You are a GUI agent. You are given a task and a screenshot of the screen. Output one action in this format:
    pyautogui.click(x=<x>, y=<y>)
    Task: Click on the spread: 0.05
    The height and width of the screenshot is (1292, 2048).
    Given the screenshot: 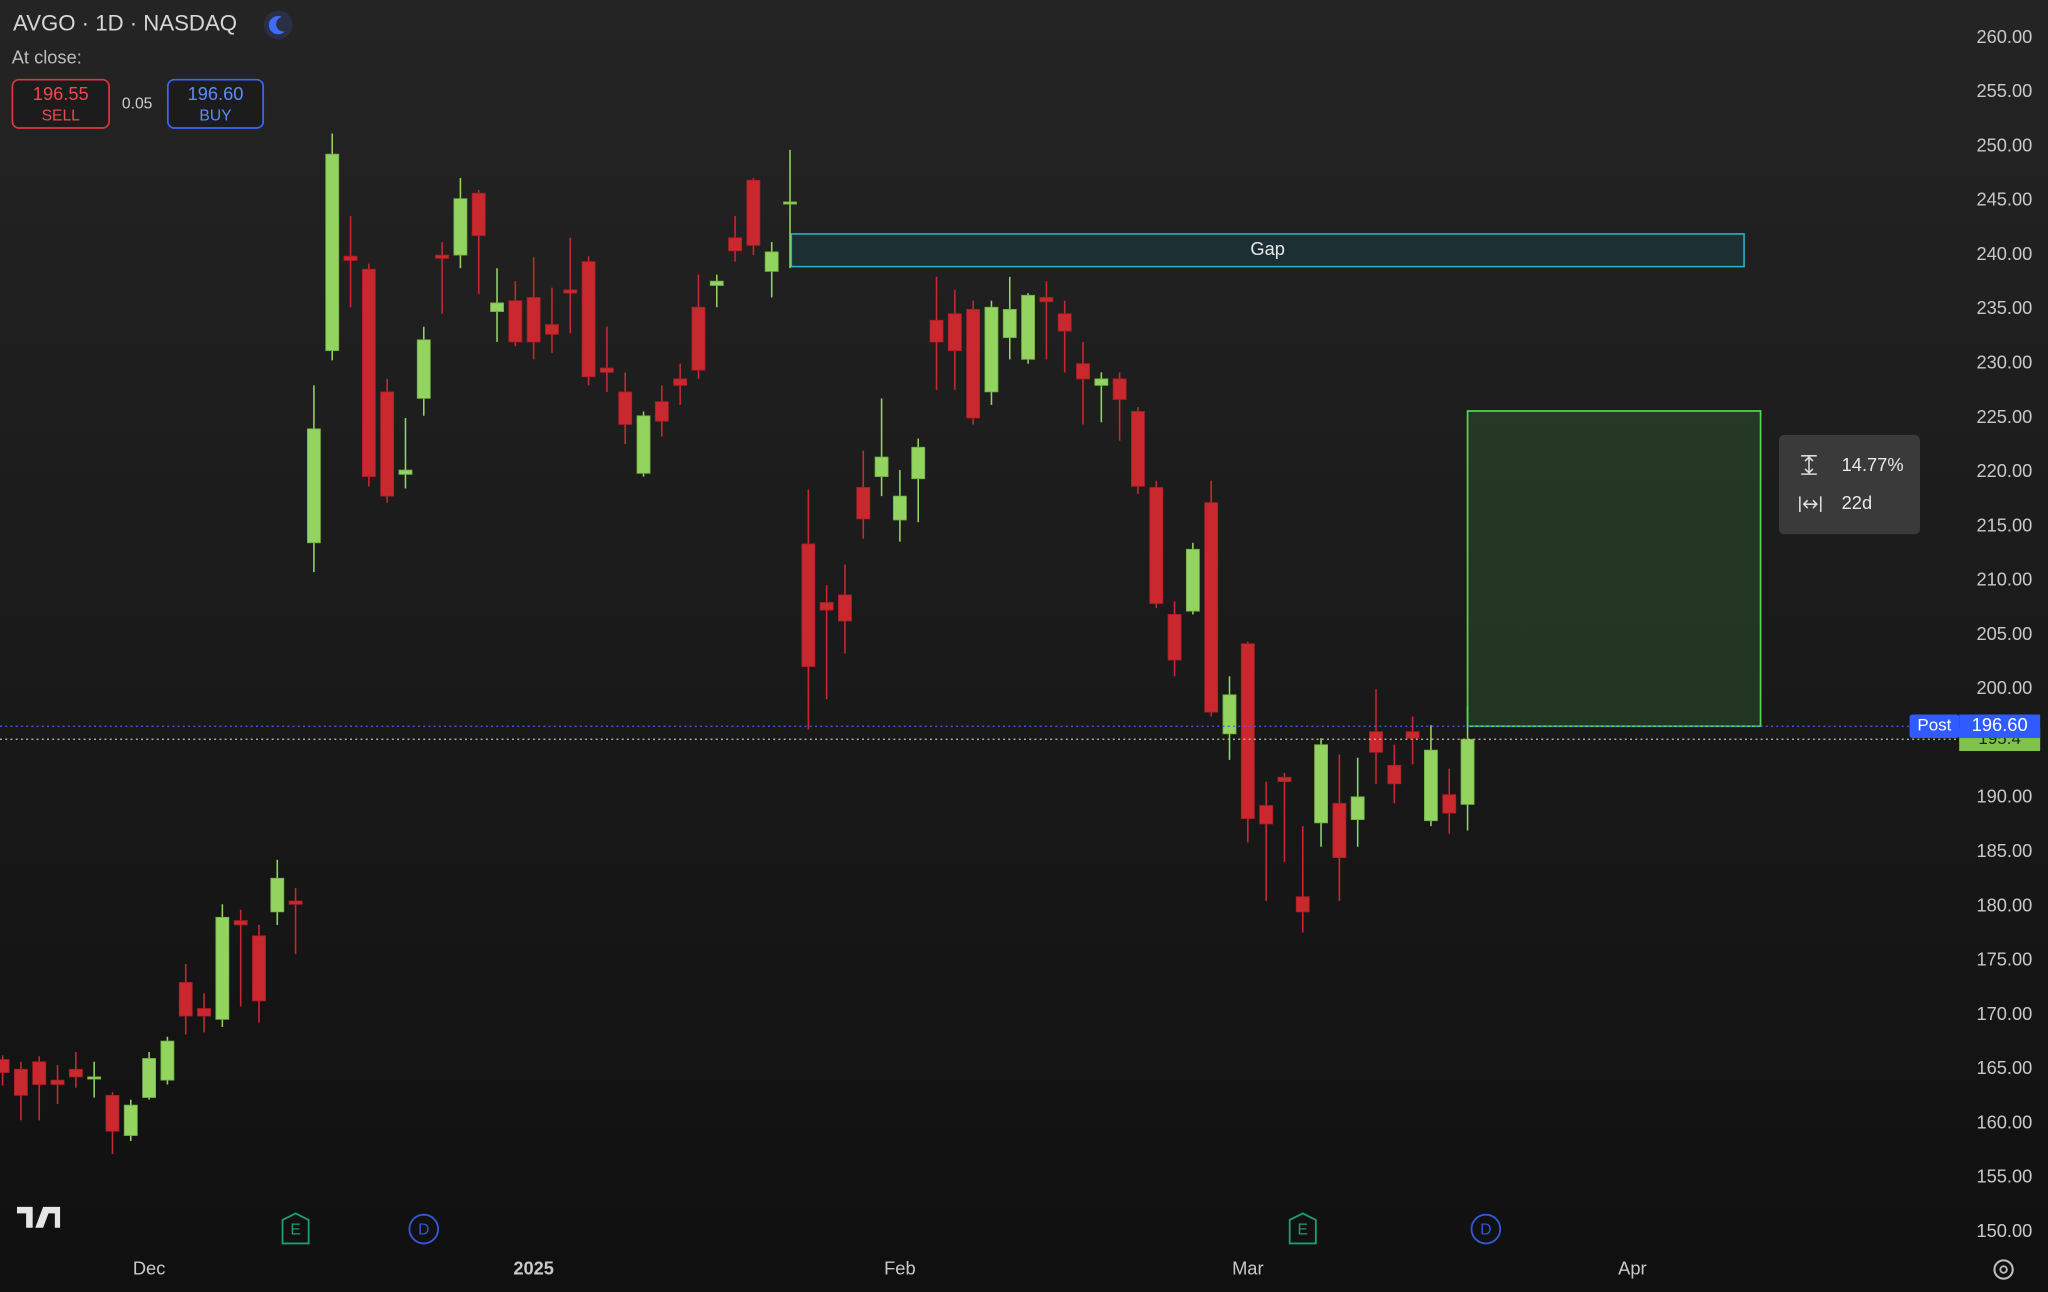 What is the action you would take?
    pyautogui.click(x=137, y=104)
    